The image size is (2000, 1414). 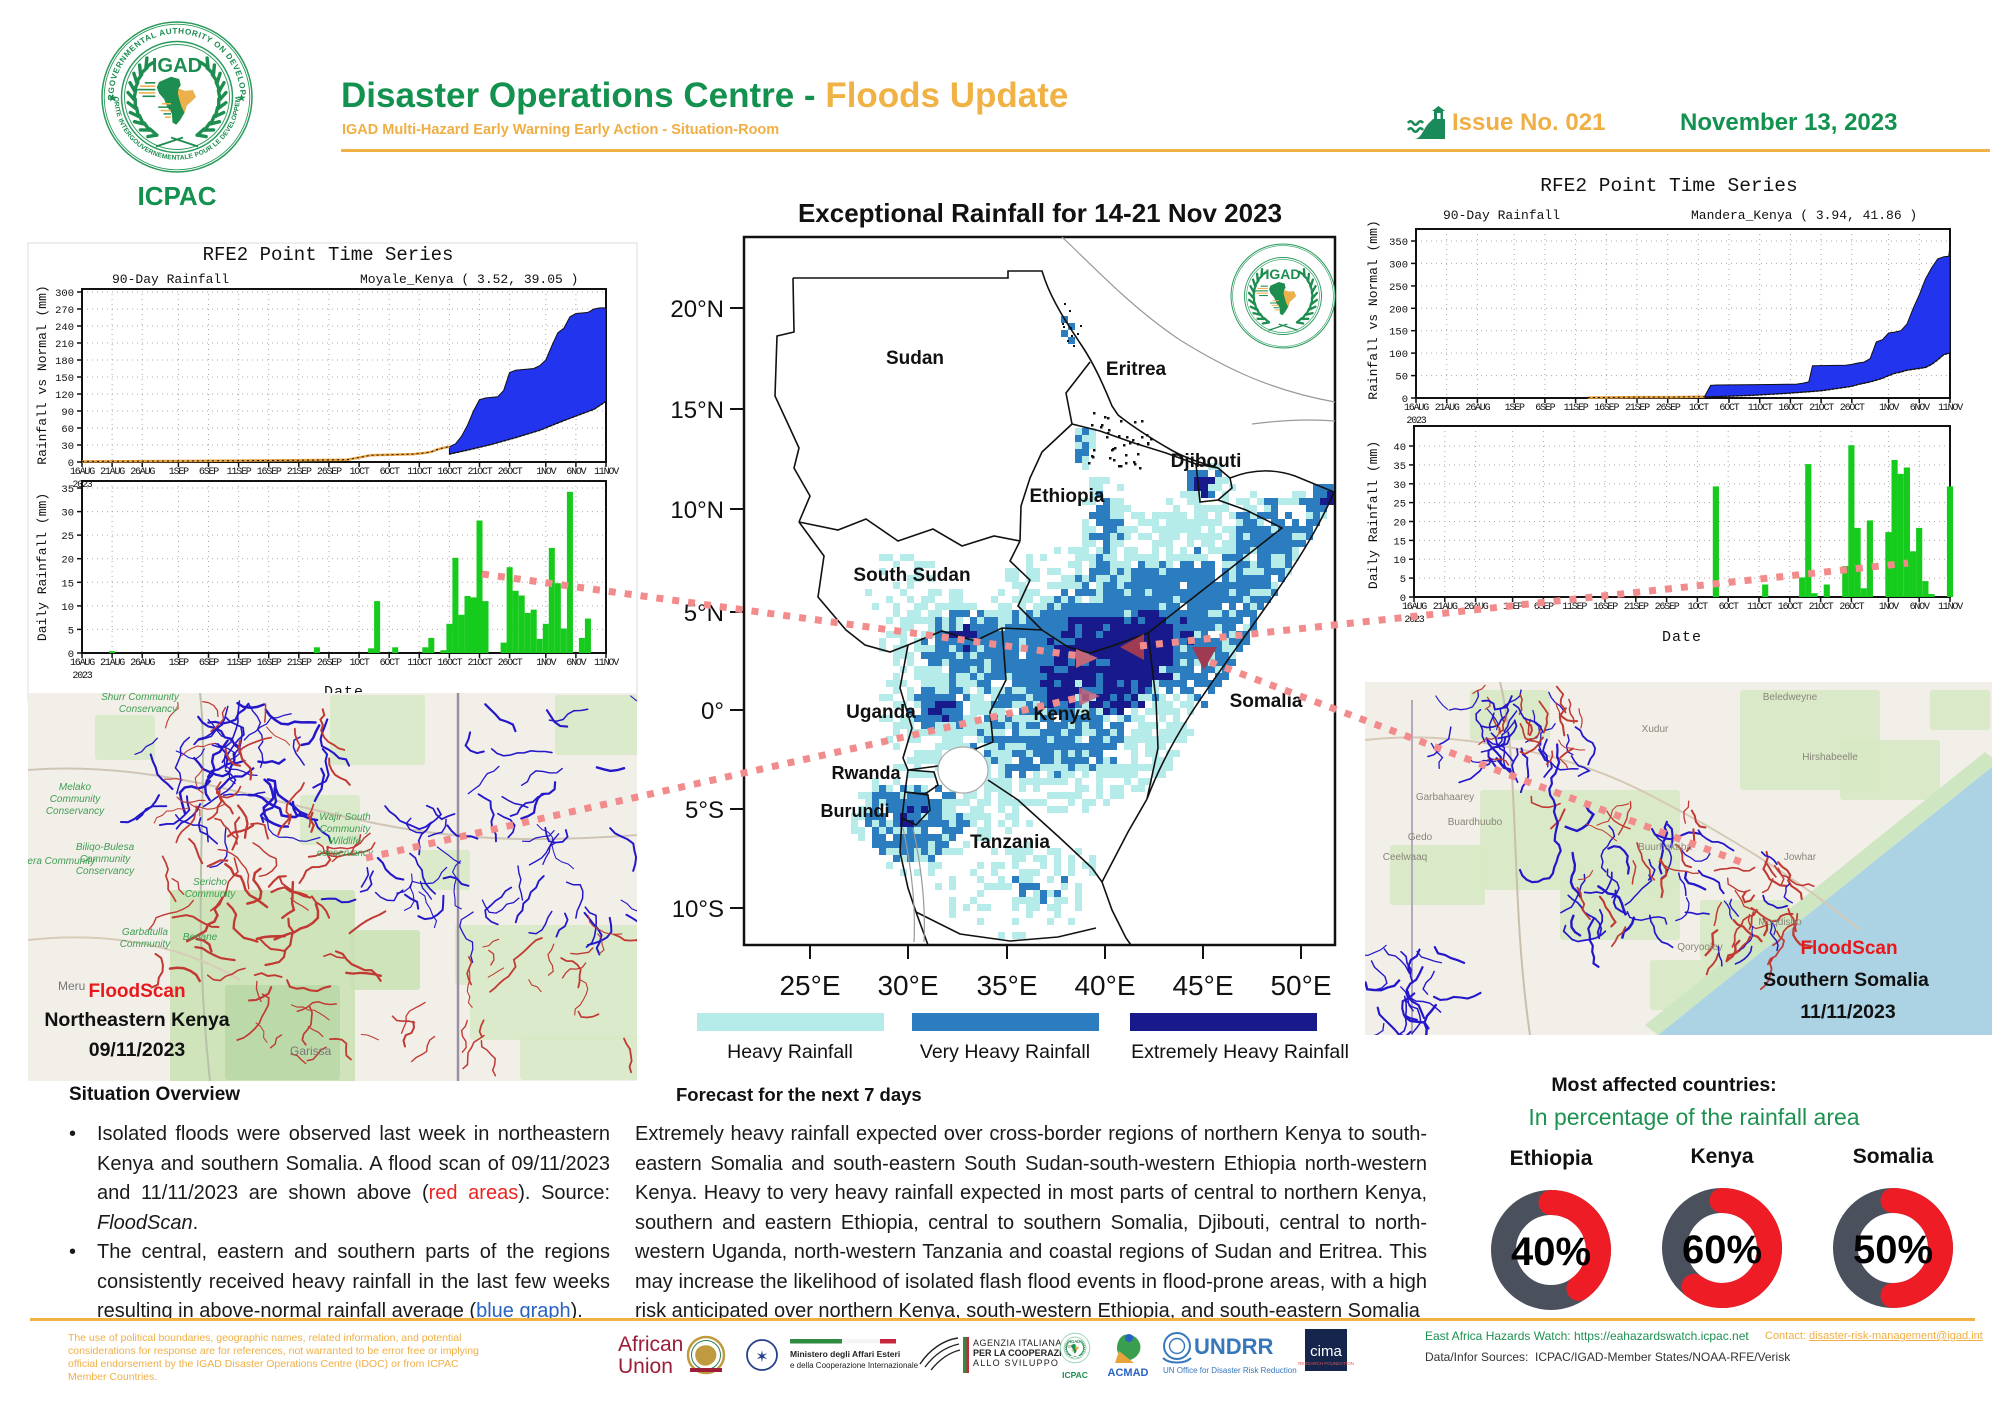 What do you see at coordinates (1398, 288) in the screenshot?
I see `svg-text: 250` at bounding box center [1398, 288].